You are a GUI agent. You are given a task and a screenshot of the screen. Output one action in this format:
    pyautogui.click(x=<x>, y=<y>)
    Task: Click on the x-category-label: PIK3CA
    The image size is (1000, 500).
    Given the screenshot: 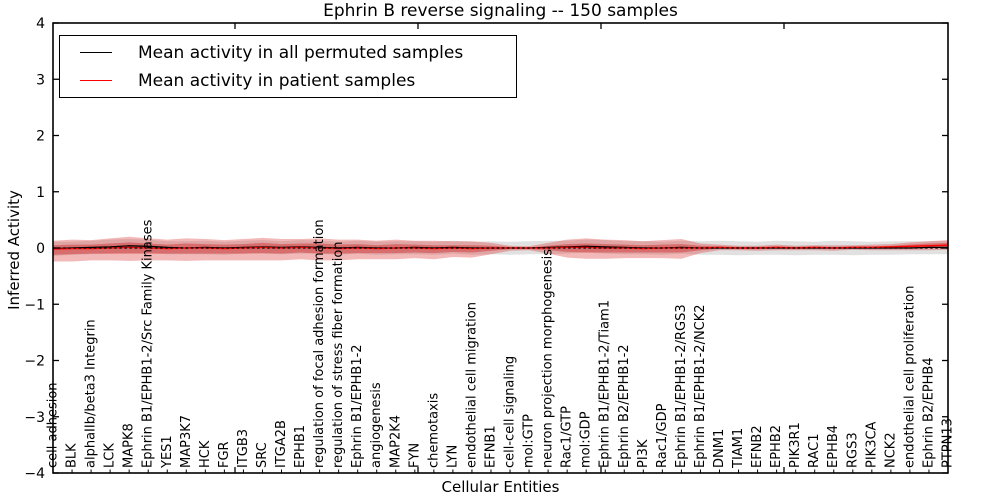 What is the action you would take?
    pyautogui.click(x=871, y=444)
    